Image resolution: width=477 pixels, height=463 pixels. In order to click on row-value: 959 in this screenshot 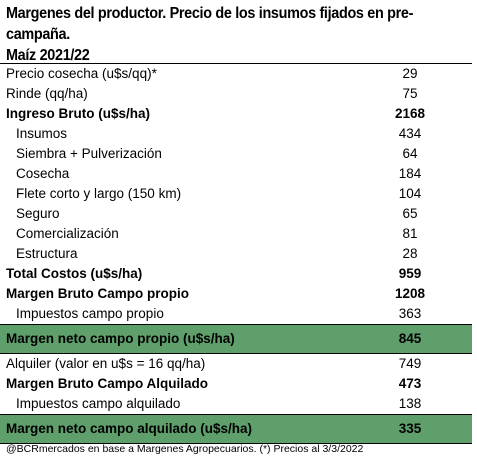, I will do `click(410, 273)`.